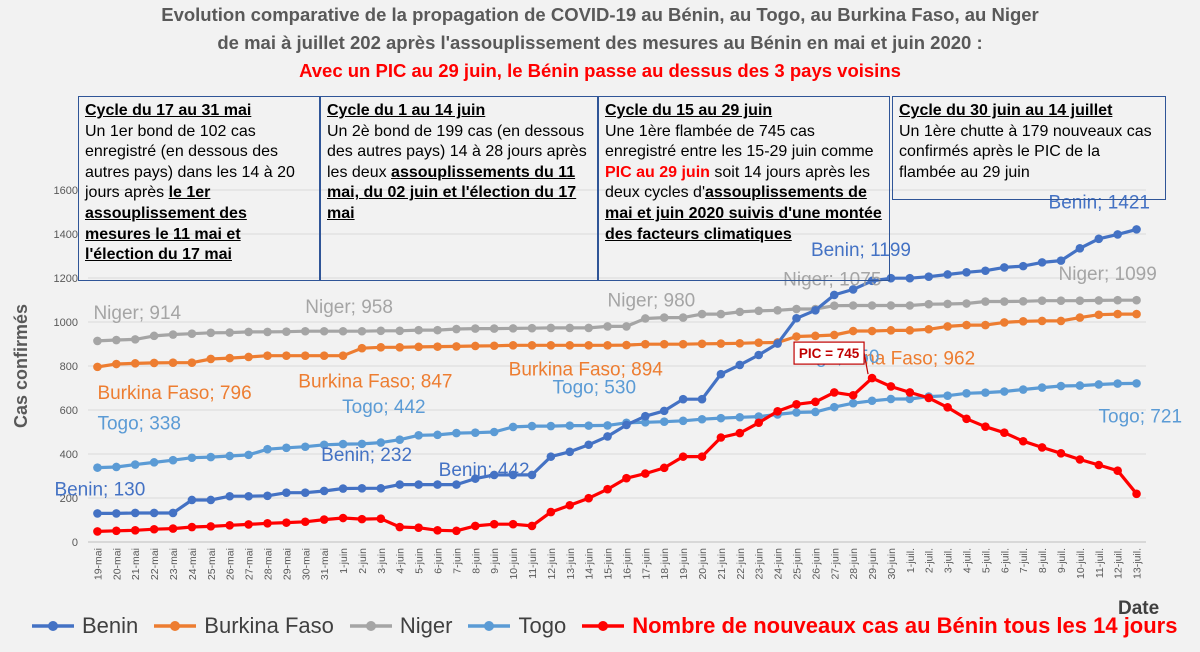  What do you see at coordinates (155, 564) in the screenshot?
I see `x-tick-label: 22-mai` at bounding box center [155, 564].